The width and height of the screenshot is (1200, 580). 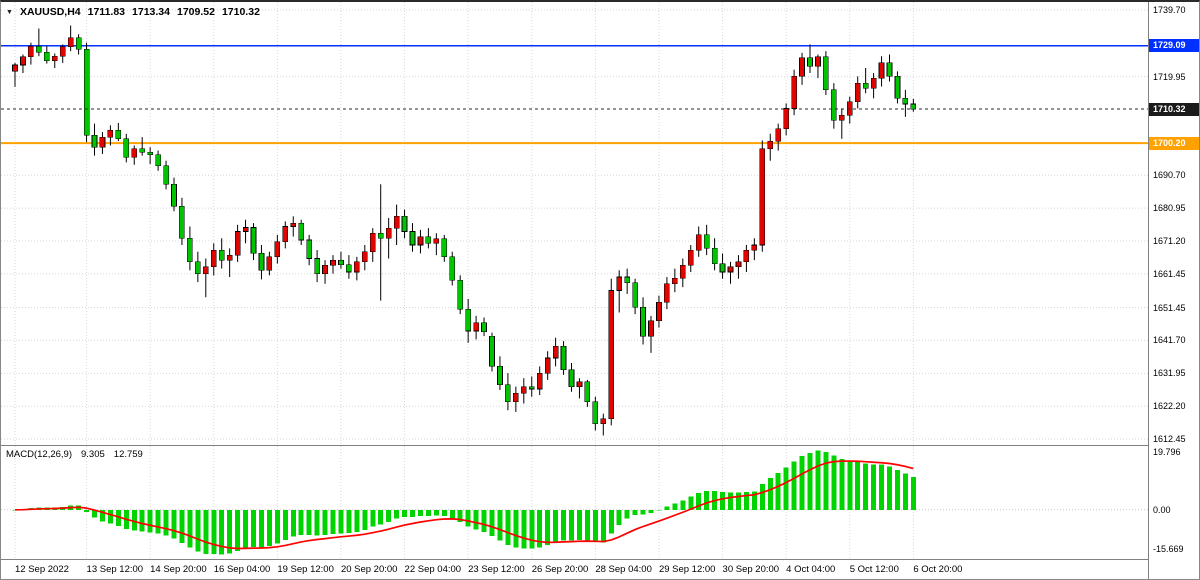 I want to click on pane-separator, so click(x=600, y=445).